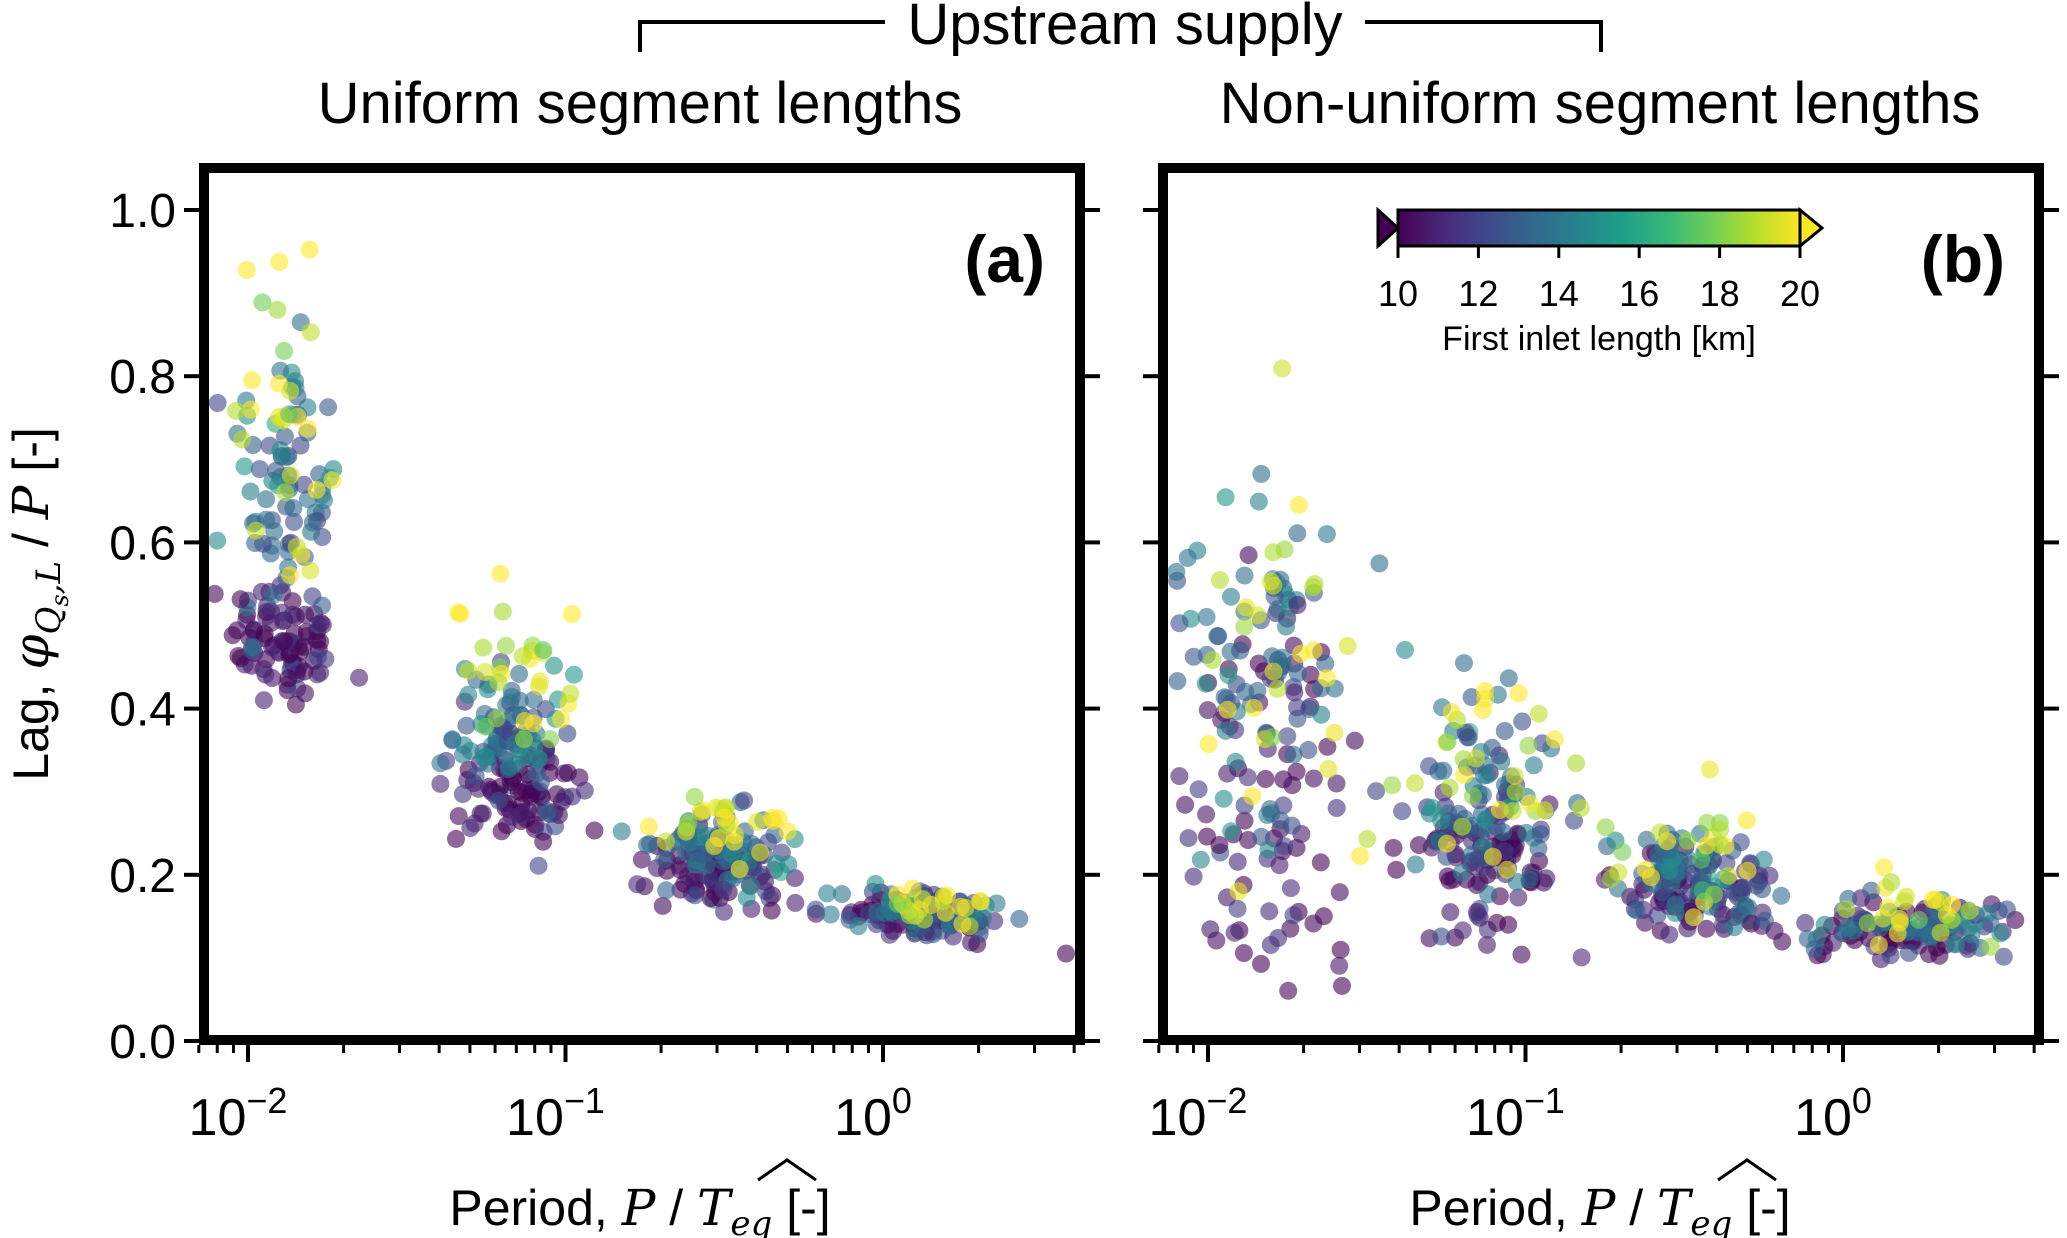  Describe the element at coordinates (1600, 103) in the screenshot. I see `panel-b-title: Non-uniform segment lengths` at that location.